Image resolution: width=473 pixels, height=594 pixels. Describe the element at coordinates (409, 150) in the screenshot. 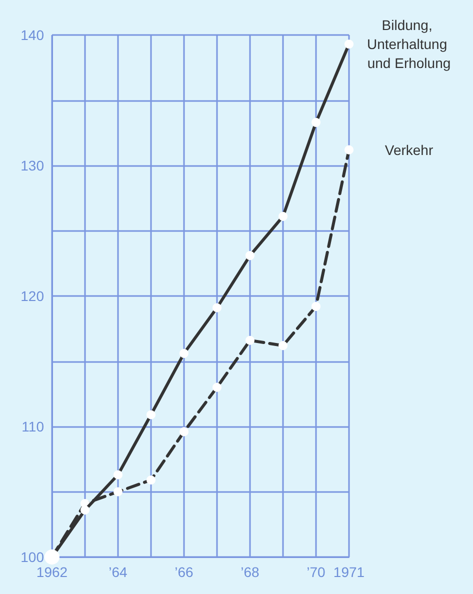

I see `text: Verkehr` at that location.